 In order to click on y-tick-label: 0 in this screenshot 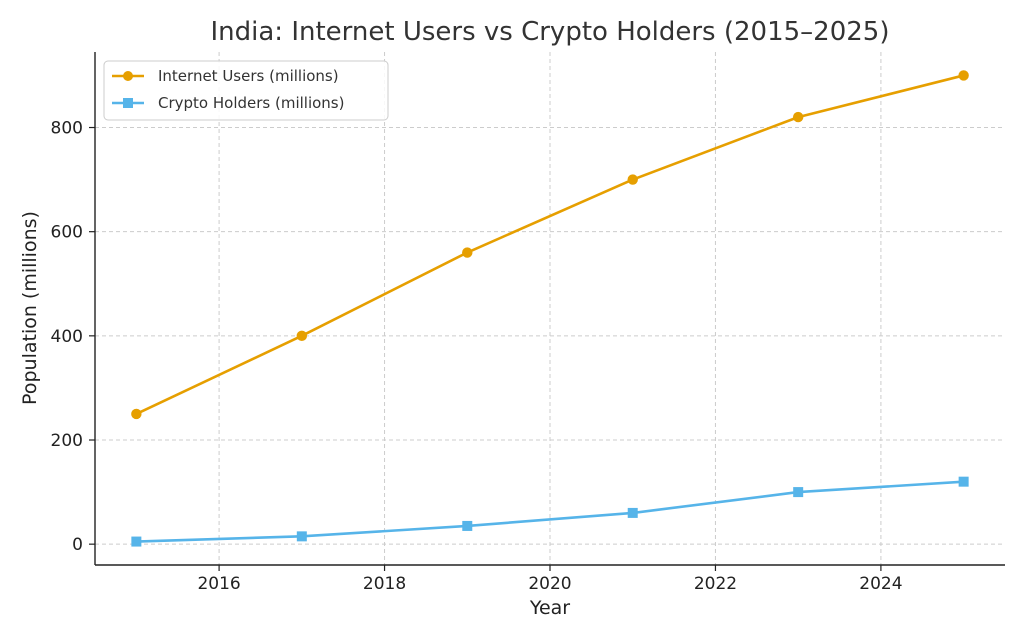, I will do `click(77, 545)`.